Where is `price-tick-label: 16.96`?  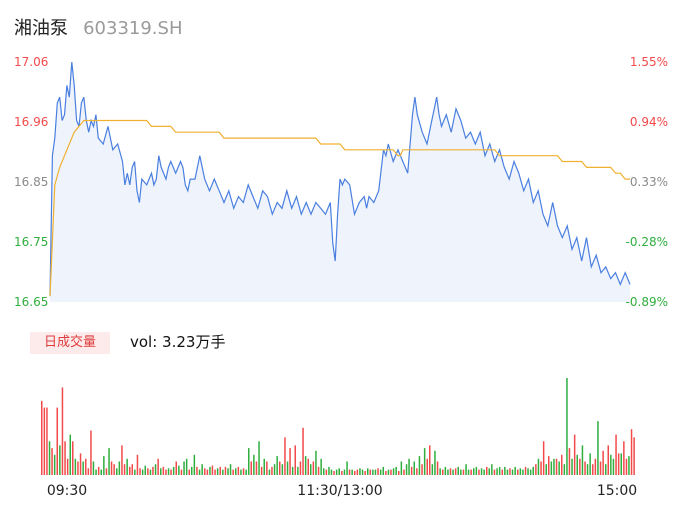
price-tick-label: 16.96 is located at coordinates (31, 122).